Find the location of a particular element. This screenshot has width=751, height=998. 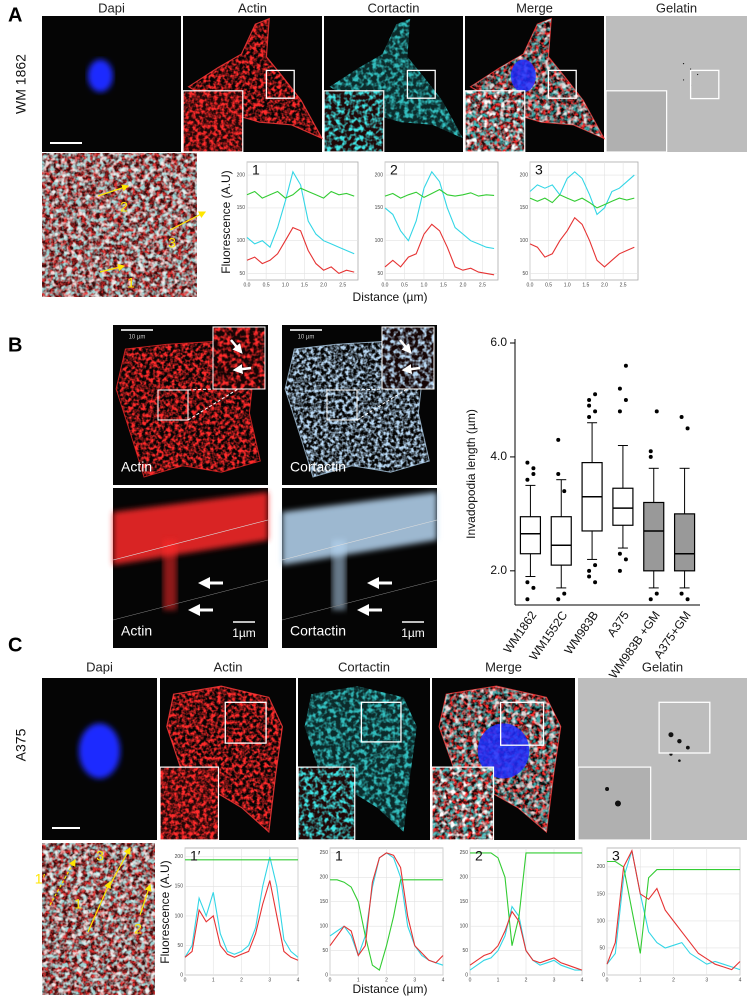

micrograph is located at coordinates (111, 84).